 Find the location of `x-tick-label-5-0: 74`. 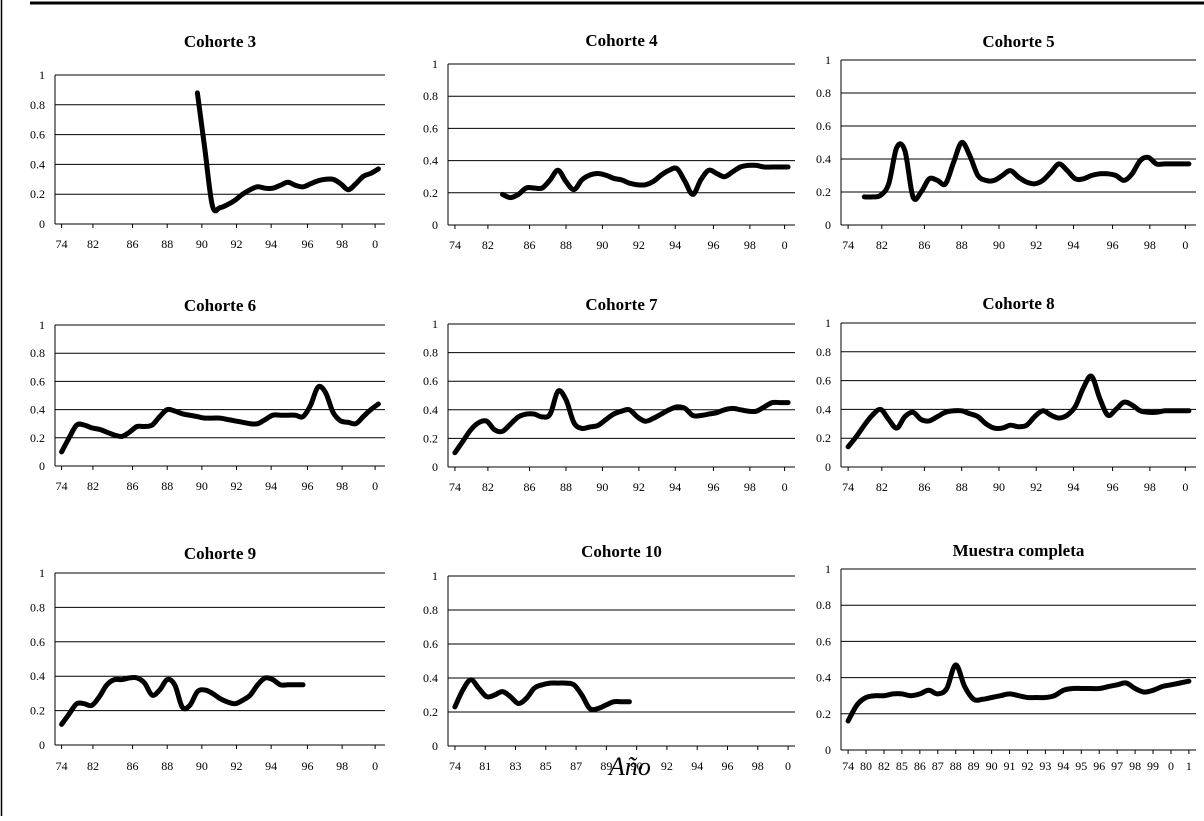

x-tick-label-5-0: 74 is located at coordinates (455, 487).